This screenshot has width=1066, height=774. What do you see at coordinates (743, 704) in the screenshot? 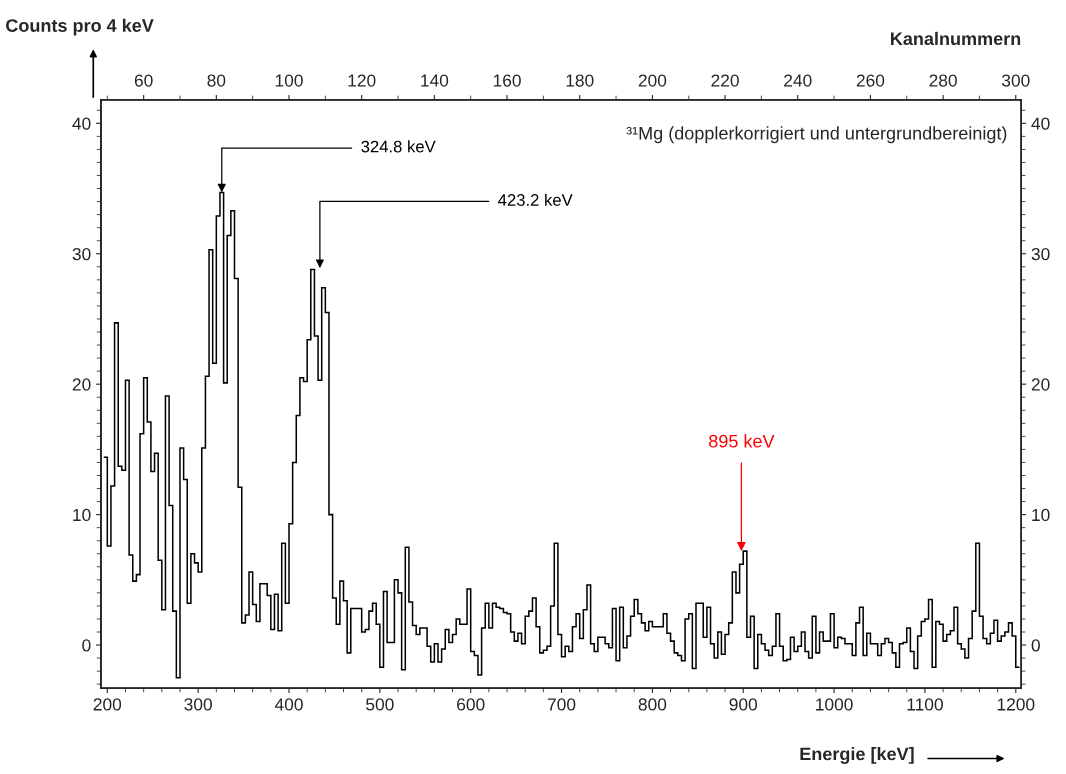
I see `x-tick-label: 900` at bounding box center [743, 704].